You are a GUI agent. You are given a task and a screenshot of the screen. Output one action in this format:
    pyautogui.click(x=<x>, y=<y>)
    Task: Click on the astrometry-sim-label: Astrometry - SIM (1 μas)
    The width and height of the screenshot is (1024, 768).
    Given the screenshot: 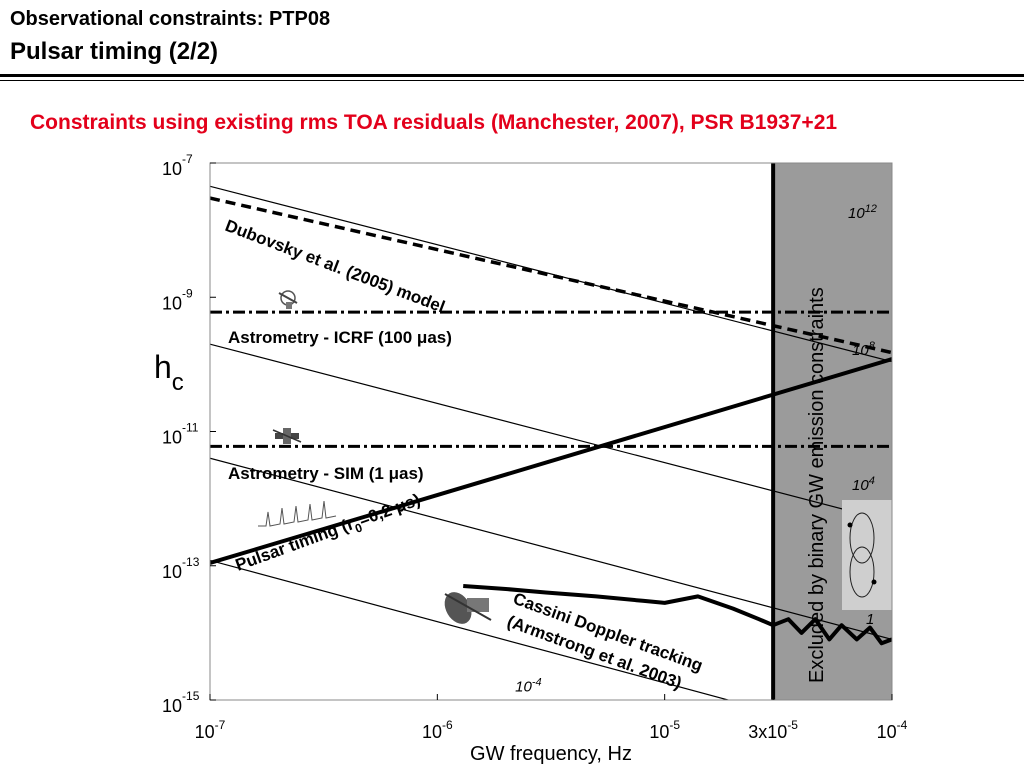 What is the action you would take?
    pyautogui.click(x=326, y=473)
    